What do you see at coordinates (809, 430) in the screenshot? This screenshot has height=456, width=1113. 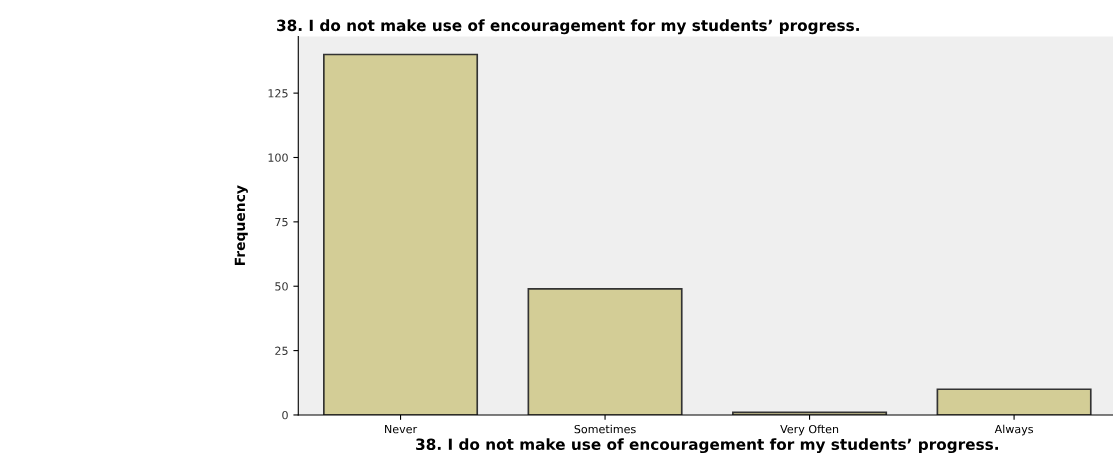 I see `x-tick-label: Very Often` at bounding box center [809, 430].